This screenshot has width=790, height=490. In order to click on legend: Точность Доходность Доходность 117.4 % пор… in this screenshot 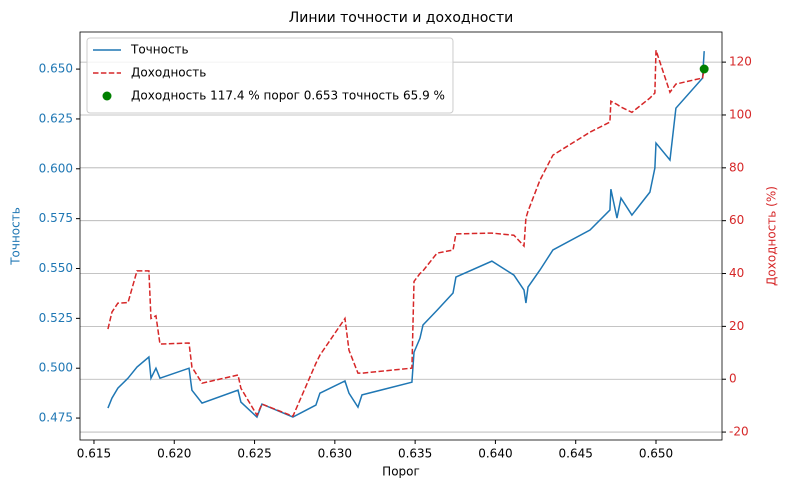, I will do `click(270, 75)`.